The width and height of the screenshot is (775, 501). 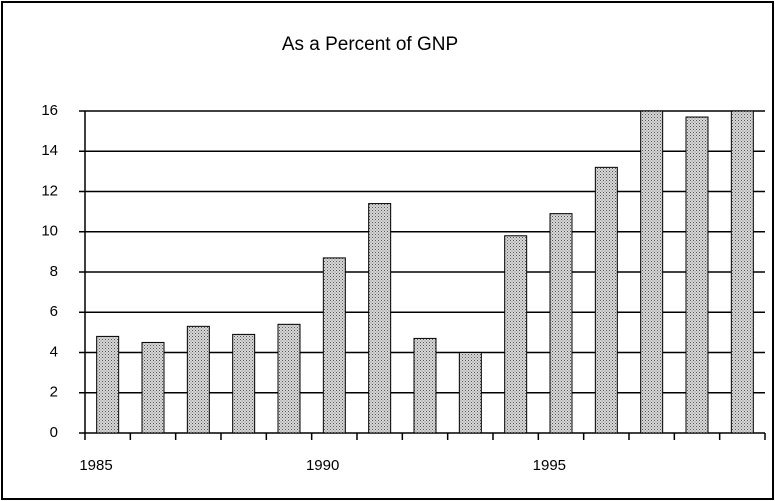 I want to click on y-tick-label: 10, so click(x=49, y=231).